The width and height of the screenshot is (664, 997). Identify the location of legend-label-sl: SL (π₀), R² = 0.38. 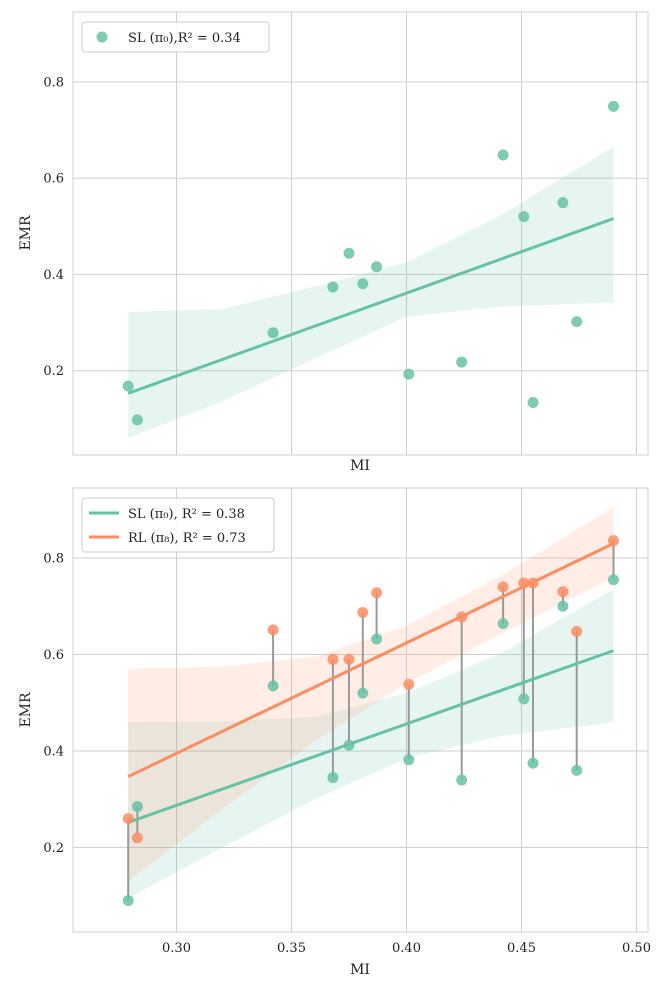
(186, 514).